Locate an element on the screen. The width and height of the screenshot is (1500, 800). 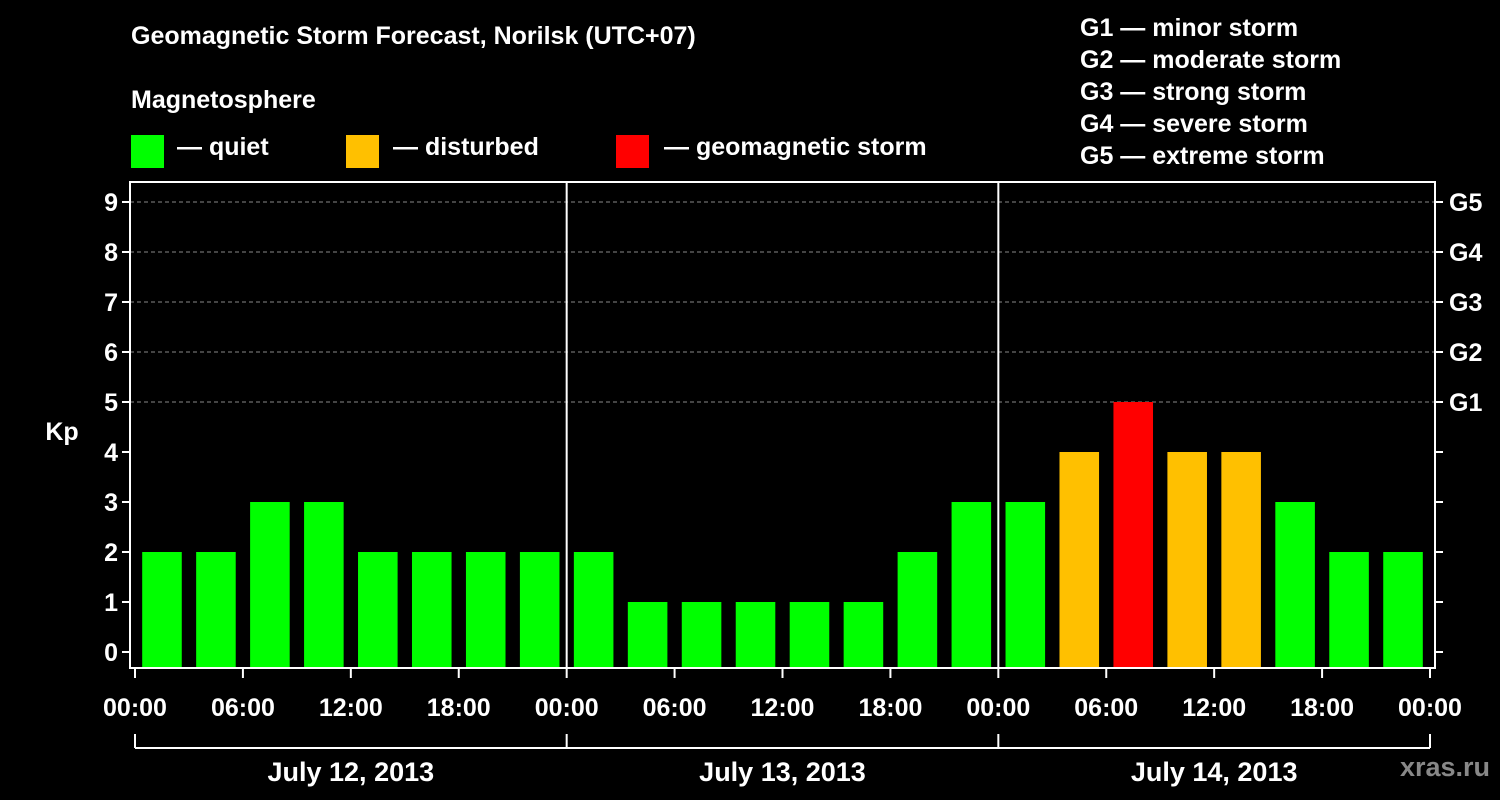
storm-level-g1: G1 — minor storm is located at coordinates (1189, 28).